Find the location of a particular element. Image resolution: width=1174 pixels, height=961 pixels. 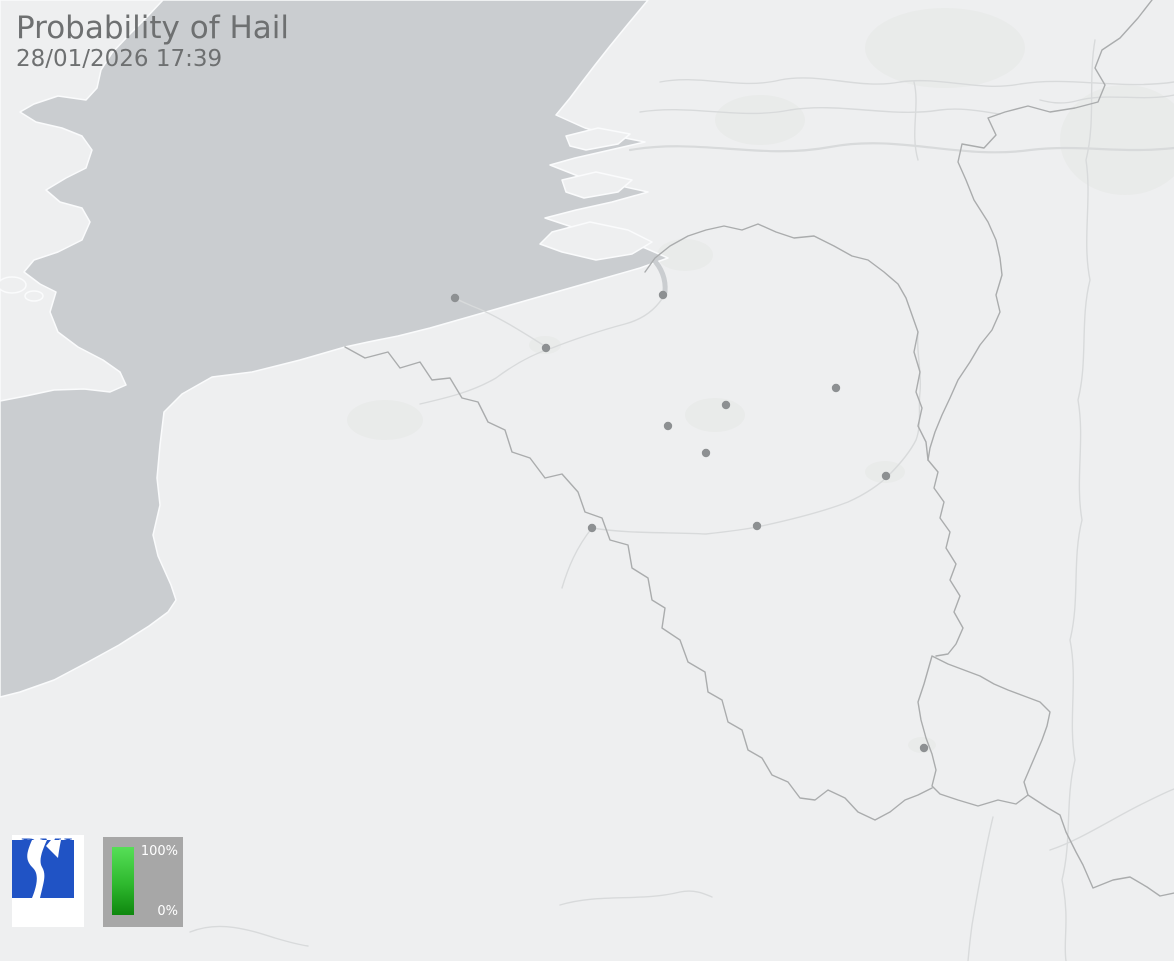

rmi-emblem-icon is located at coordinates (43, 869).